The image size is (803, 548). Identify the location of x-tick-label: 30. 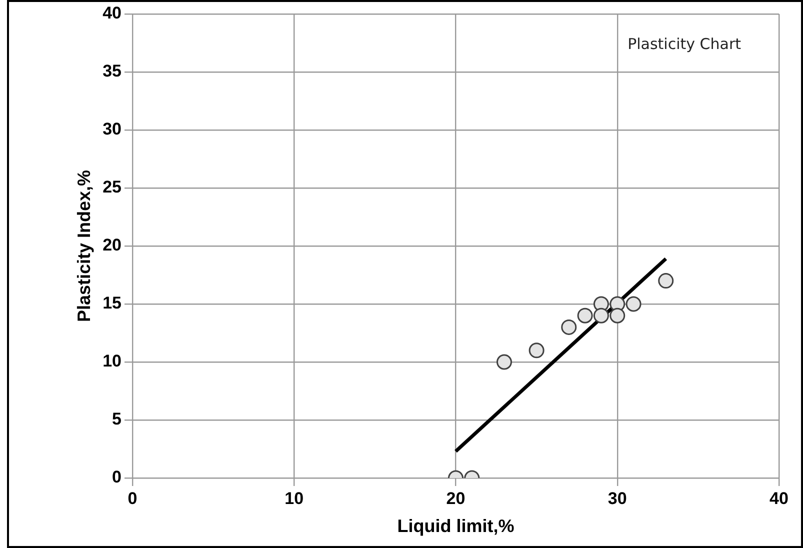
(617, 498).